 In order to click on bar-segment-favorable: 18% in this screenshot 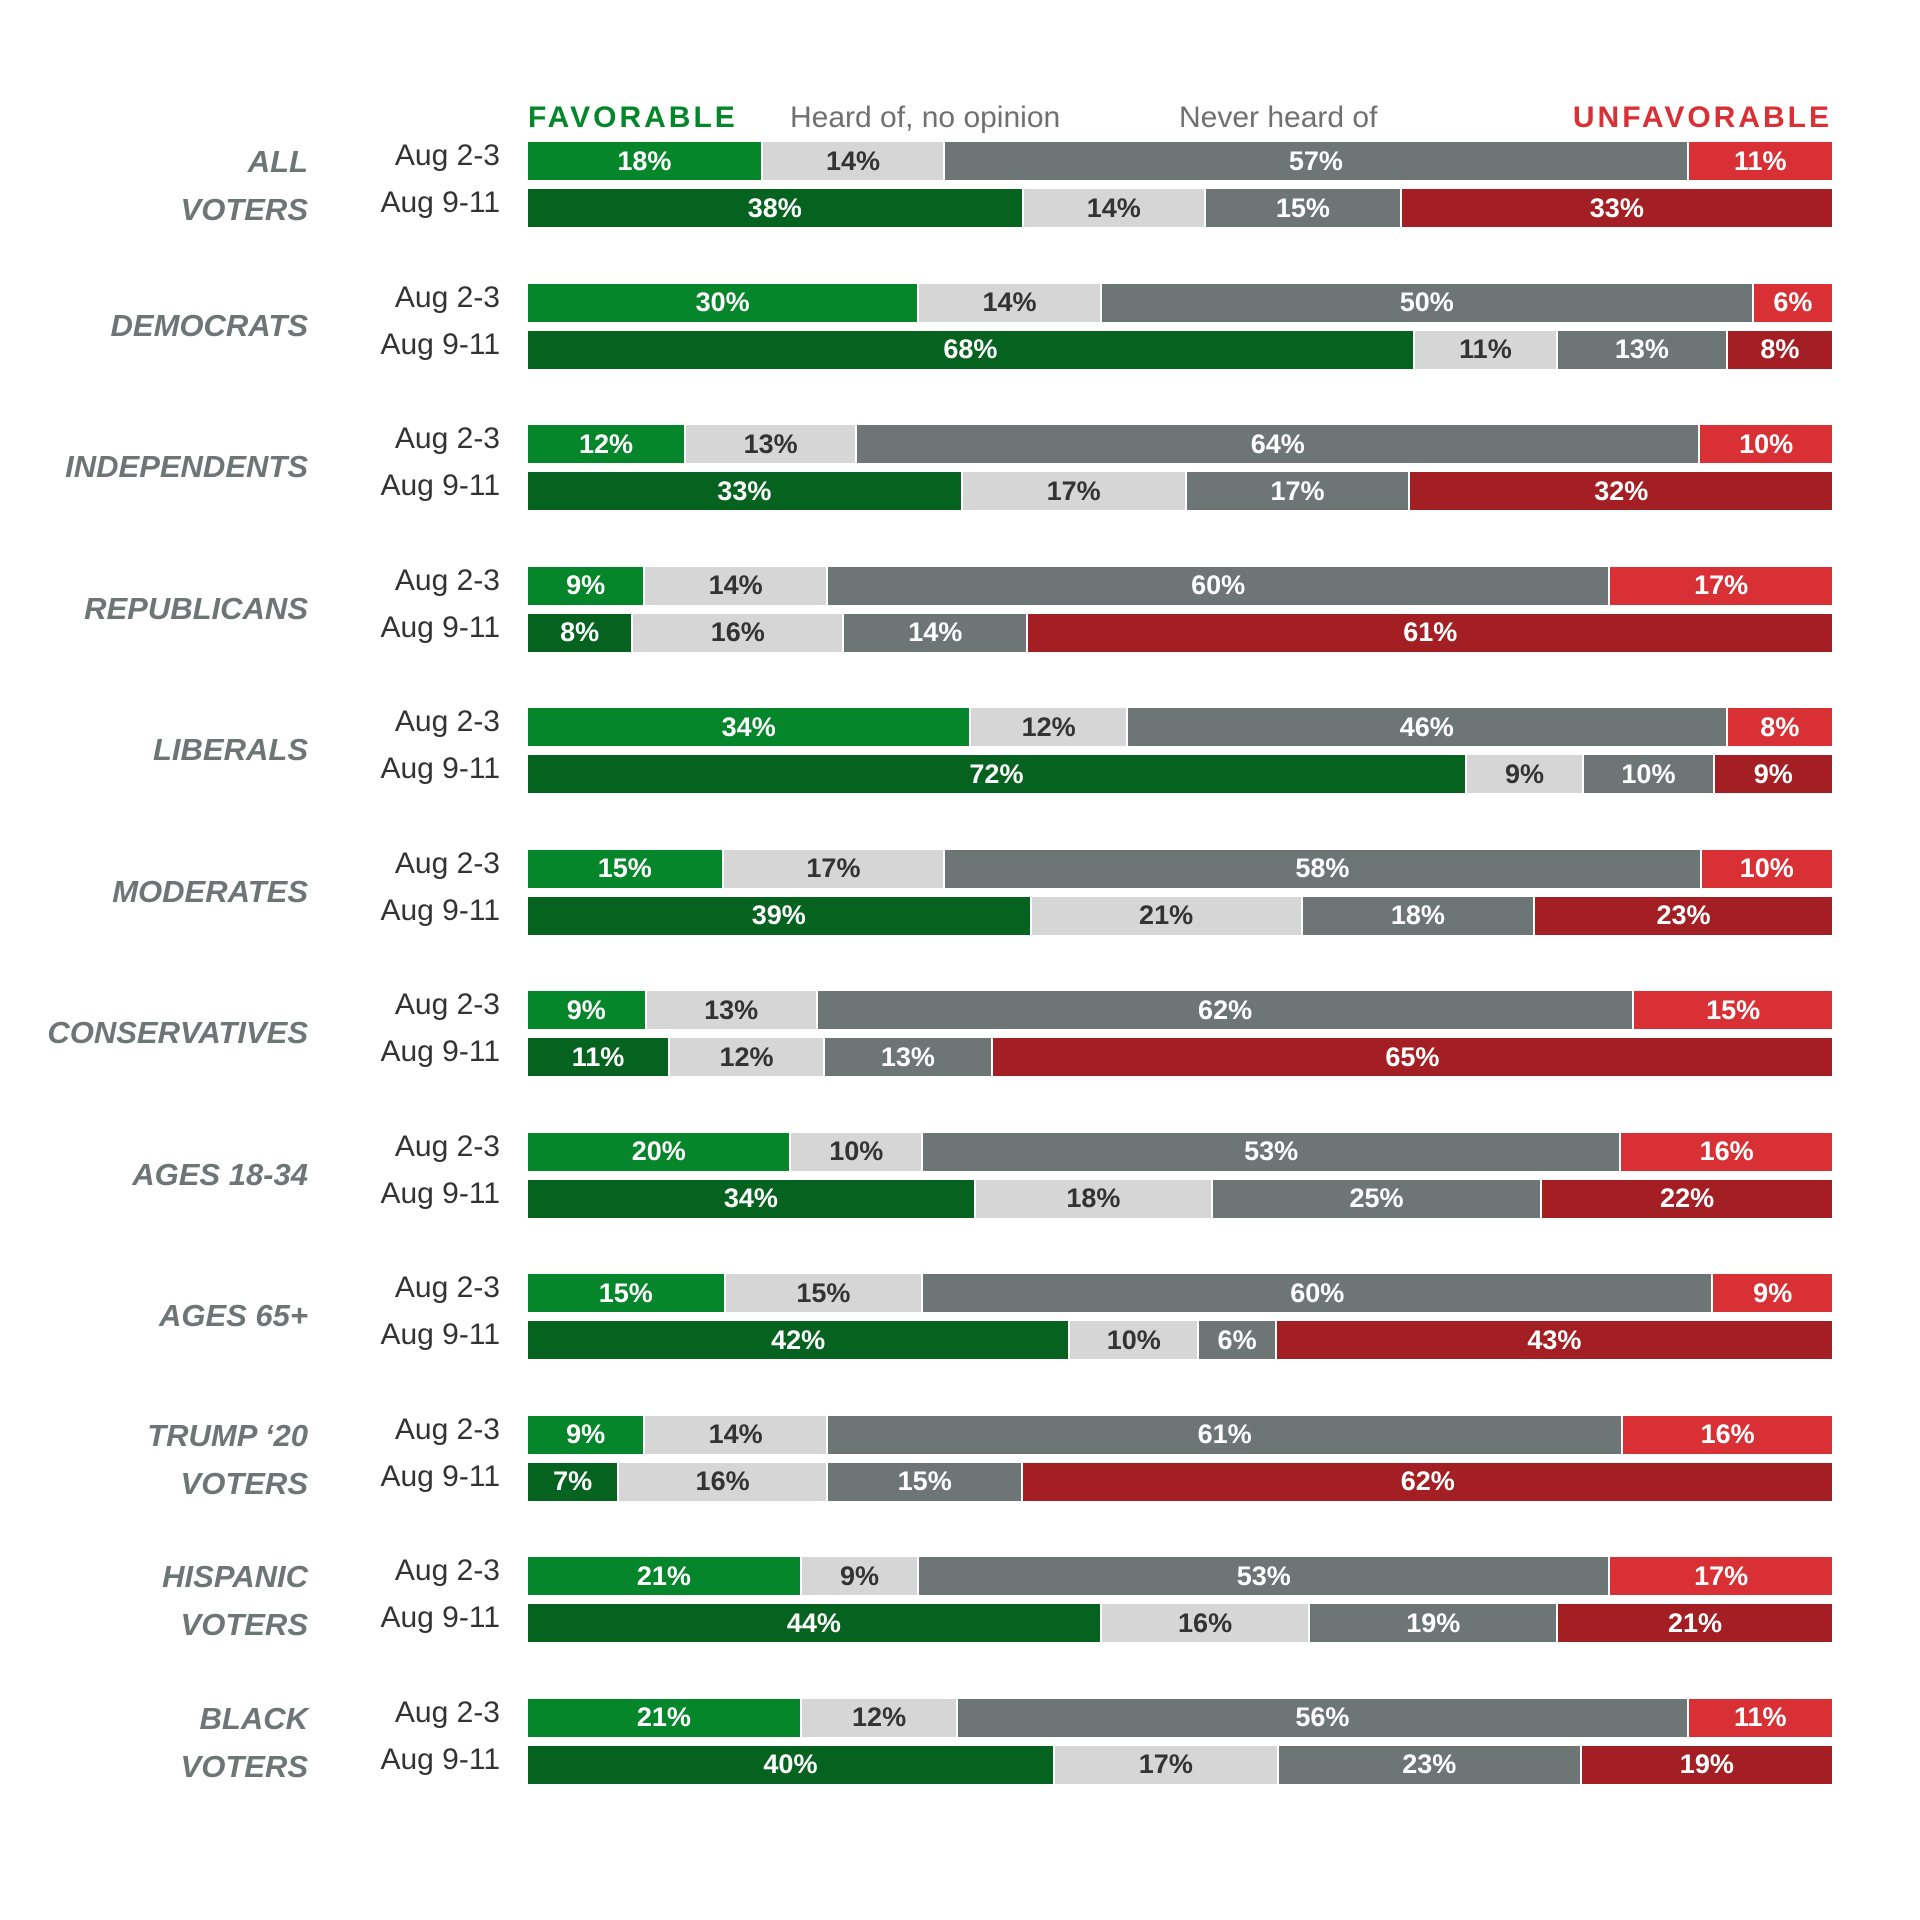, I will do `click(645, 161)`.